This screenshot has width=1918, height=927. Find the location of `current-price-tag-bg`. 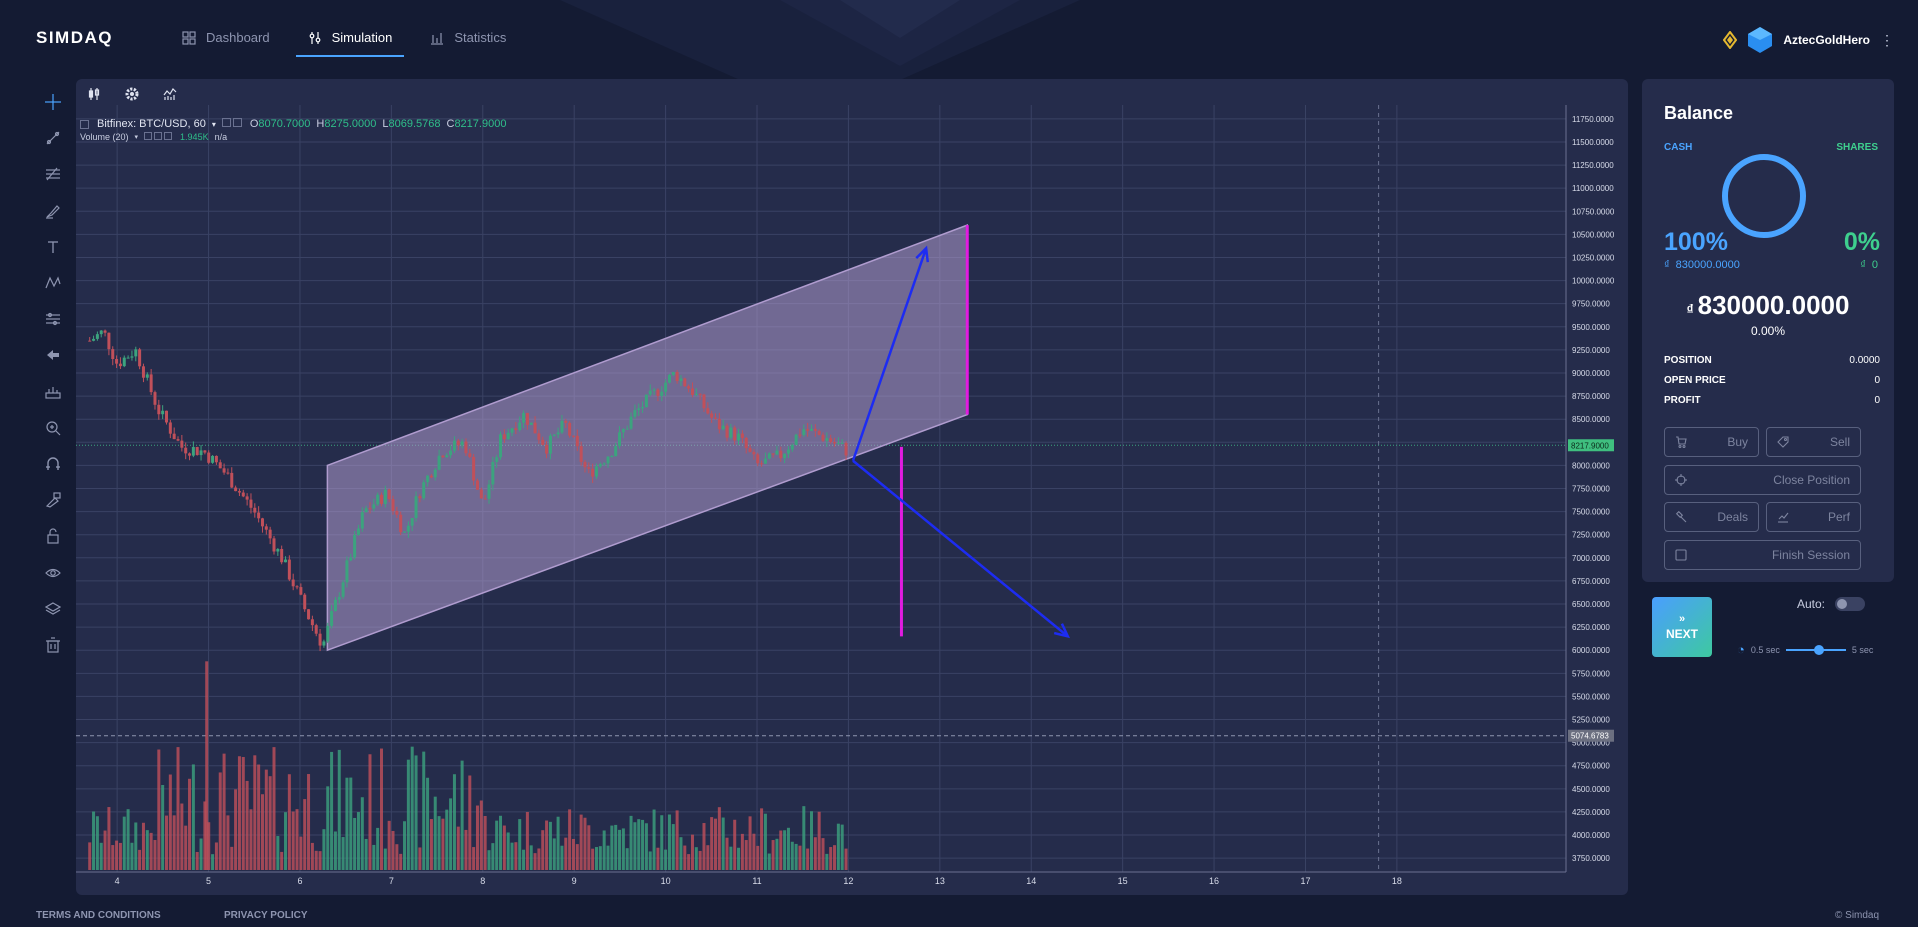

current-price-tag-bg is located at coordinates (1591, 445).